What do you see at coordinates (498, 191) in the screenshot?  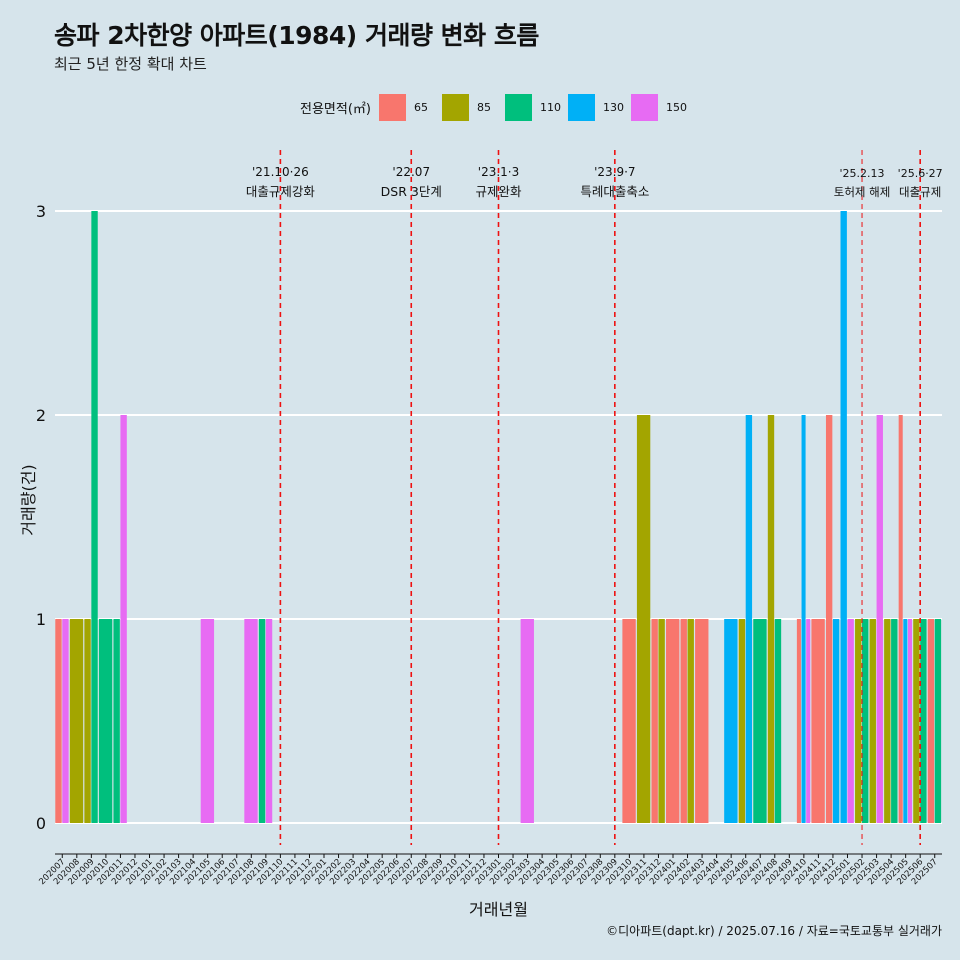 I see `event-label-202301: 규제완화` at bounding box center [498, 191].